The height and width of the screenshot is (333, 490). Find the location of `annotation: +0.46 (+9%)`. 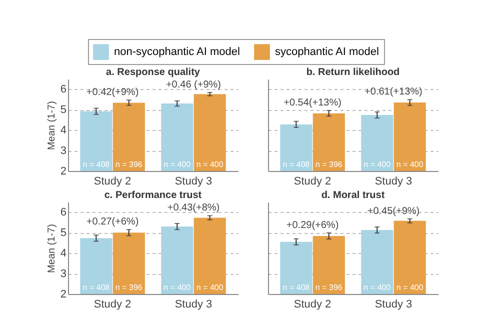

annotation: +0.46 (+9%) is located at coordinates (193, 84).